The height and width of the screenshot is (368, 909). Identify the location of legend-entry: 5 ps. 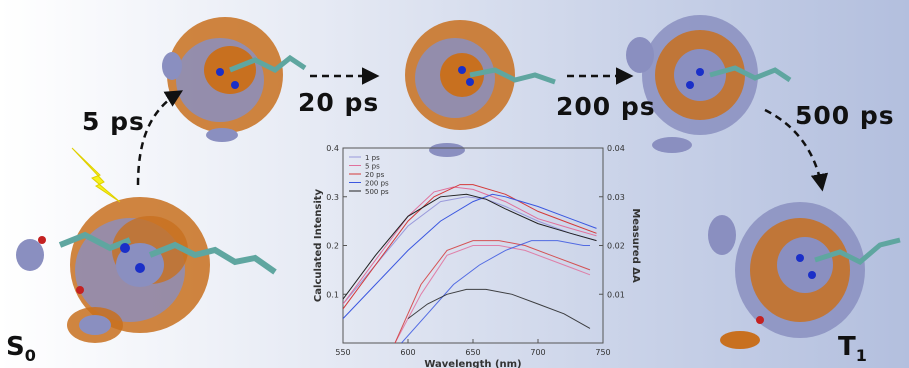
(372, 167).